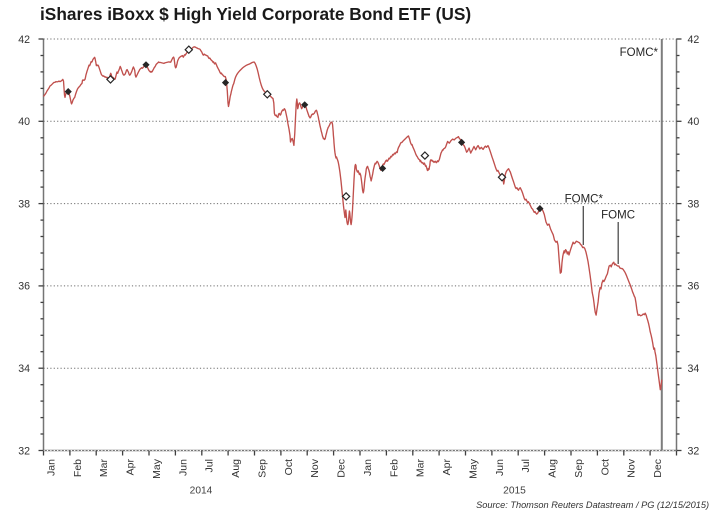  What do you see at coordinates (514, 491) in the screenshot?
I see `svg-text: 2015` at bounding box center [514, 491].